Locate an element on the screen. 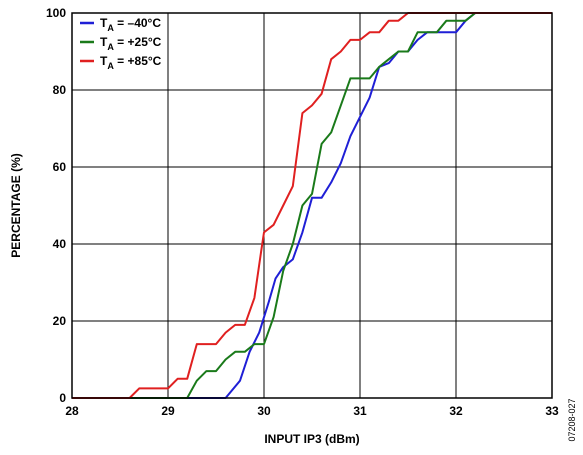 The width and height of the screenshot is (583, 455). figure-id: 07208-027 is located at coordinates (572, 419).